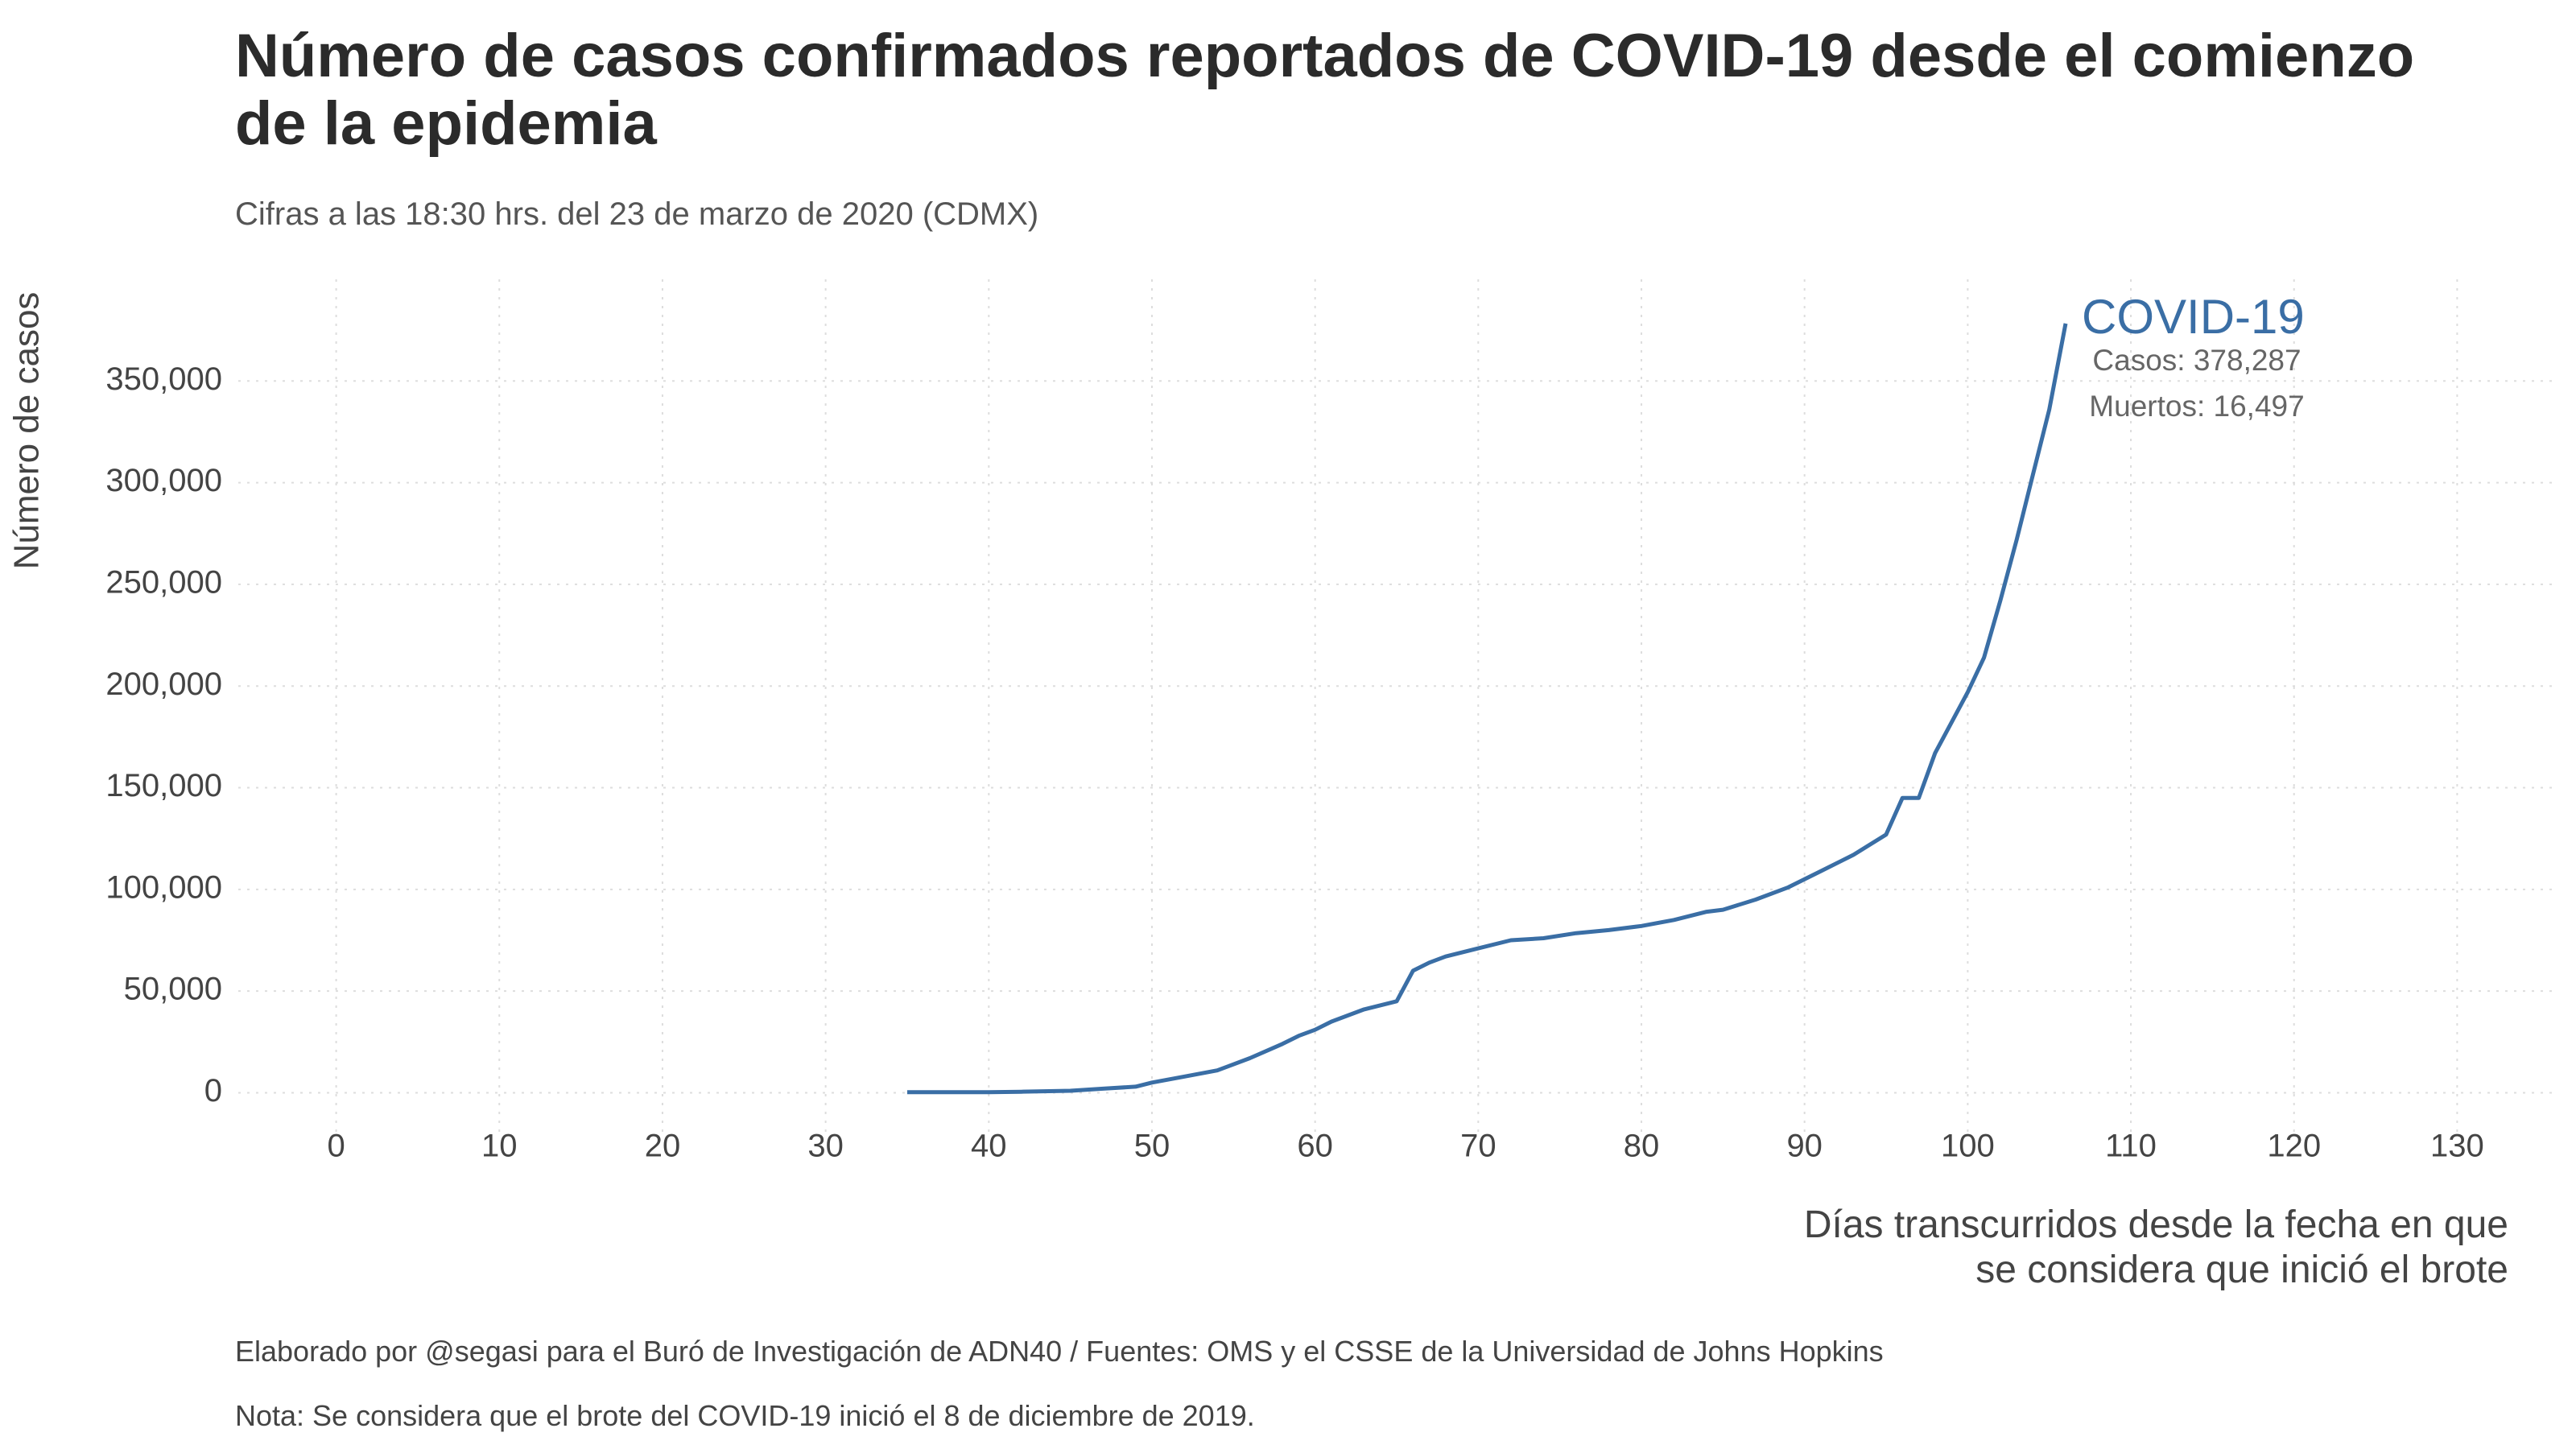 Image resolution: width=2576 pixels, height=1449 pixels. What do you see at coordinates (1152, 1146) in the screenshot?
I see `x-tick-label: 50` at bounding box center [1152, 1146].